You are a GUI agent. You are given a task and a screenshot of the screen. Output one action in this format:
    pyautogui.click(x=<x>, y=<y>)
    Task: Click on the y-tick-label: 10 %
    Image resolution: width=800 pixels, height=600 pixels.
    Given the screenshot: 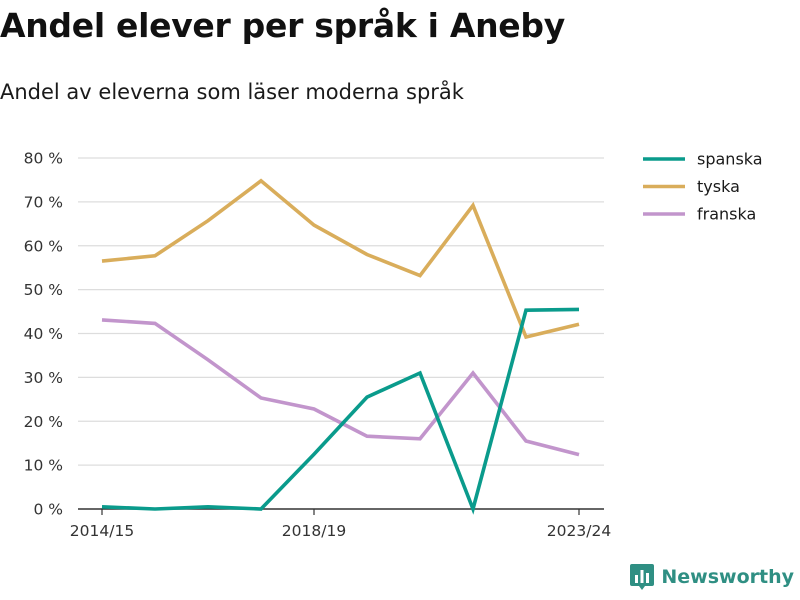 What is the action you would take?
    pyautogui.click(x=43, y=466)
    